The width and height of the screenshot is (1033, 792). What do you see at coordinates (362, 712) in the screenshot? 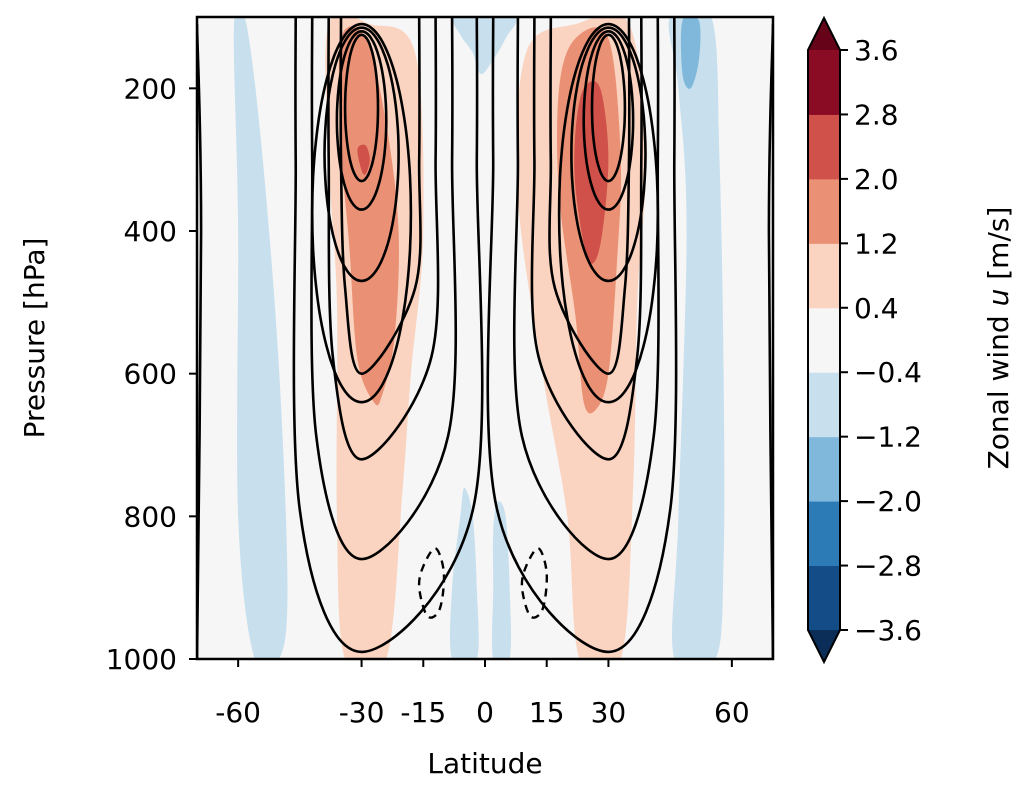
I see `x-tick-label: -30` at bounding box center [362, 712].